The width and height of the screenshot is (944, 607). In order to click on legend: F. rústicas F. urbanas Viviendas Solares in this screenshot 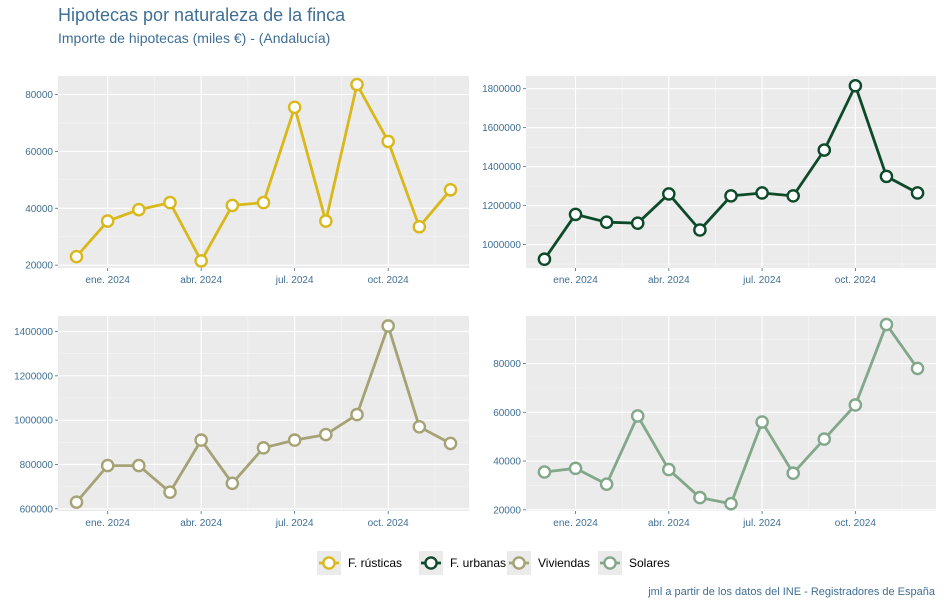, I will do `click(493, 563)`.